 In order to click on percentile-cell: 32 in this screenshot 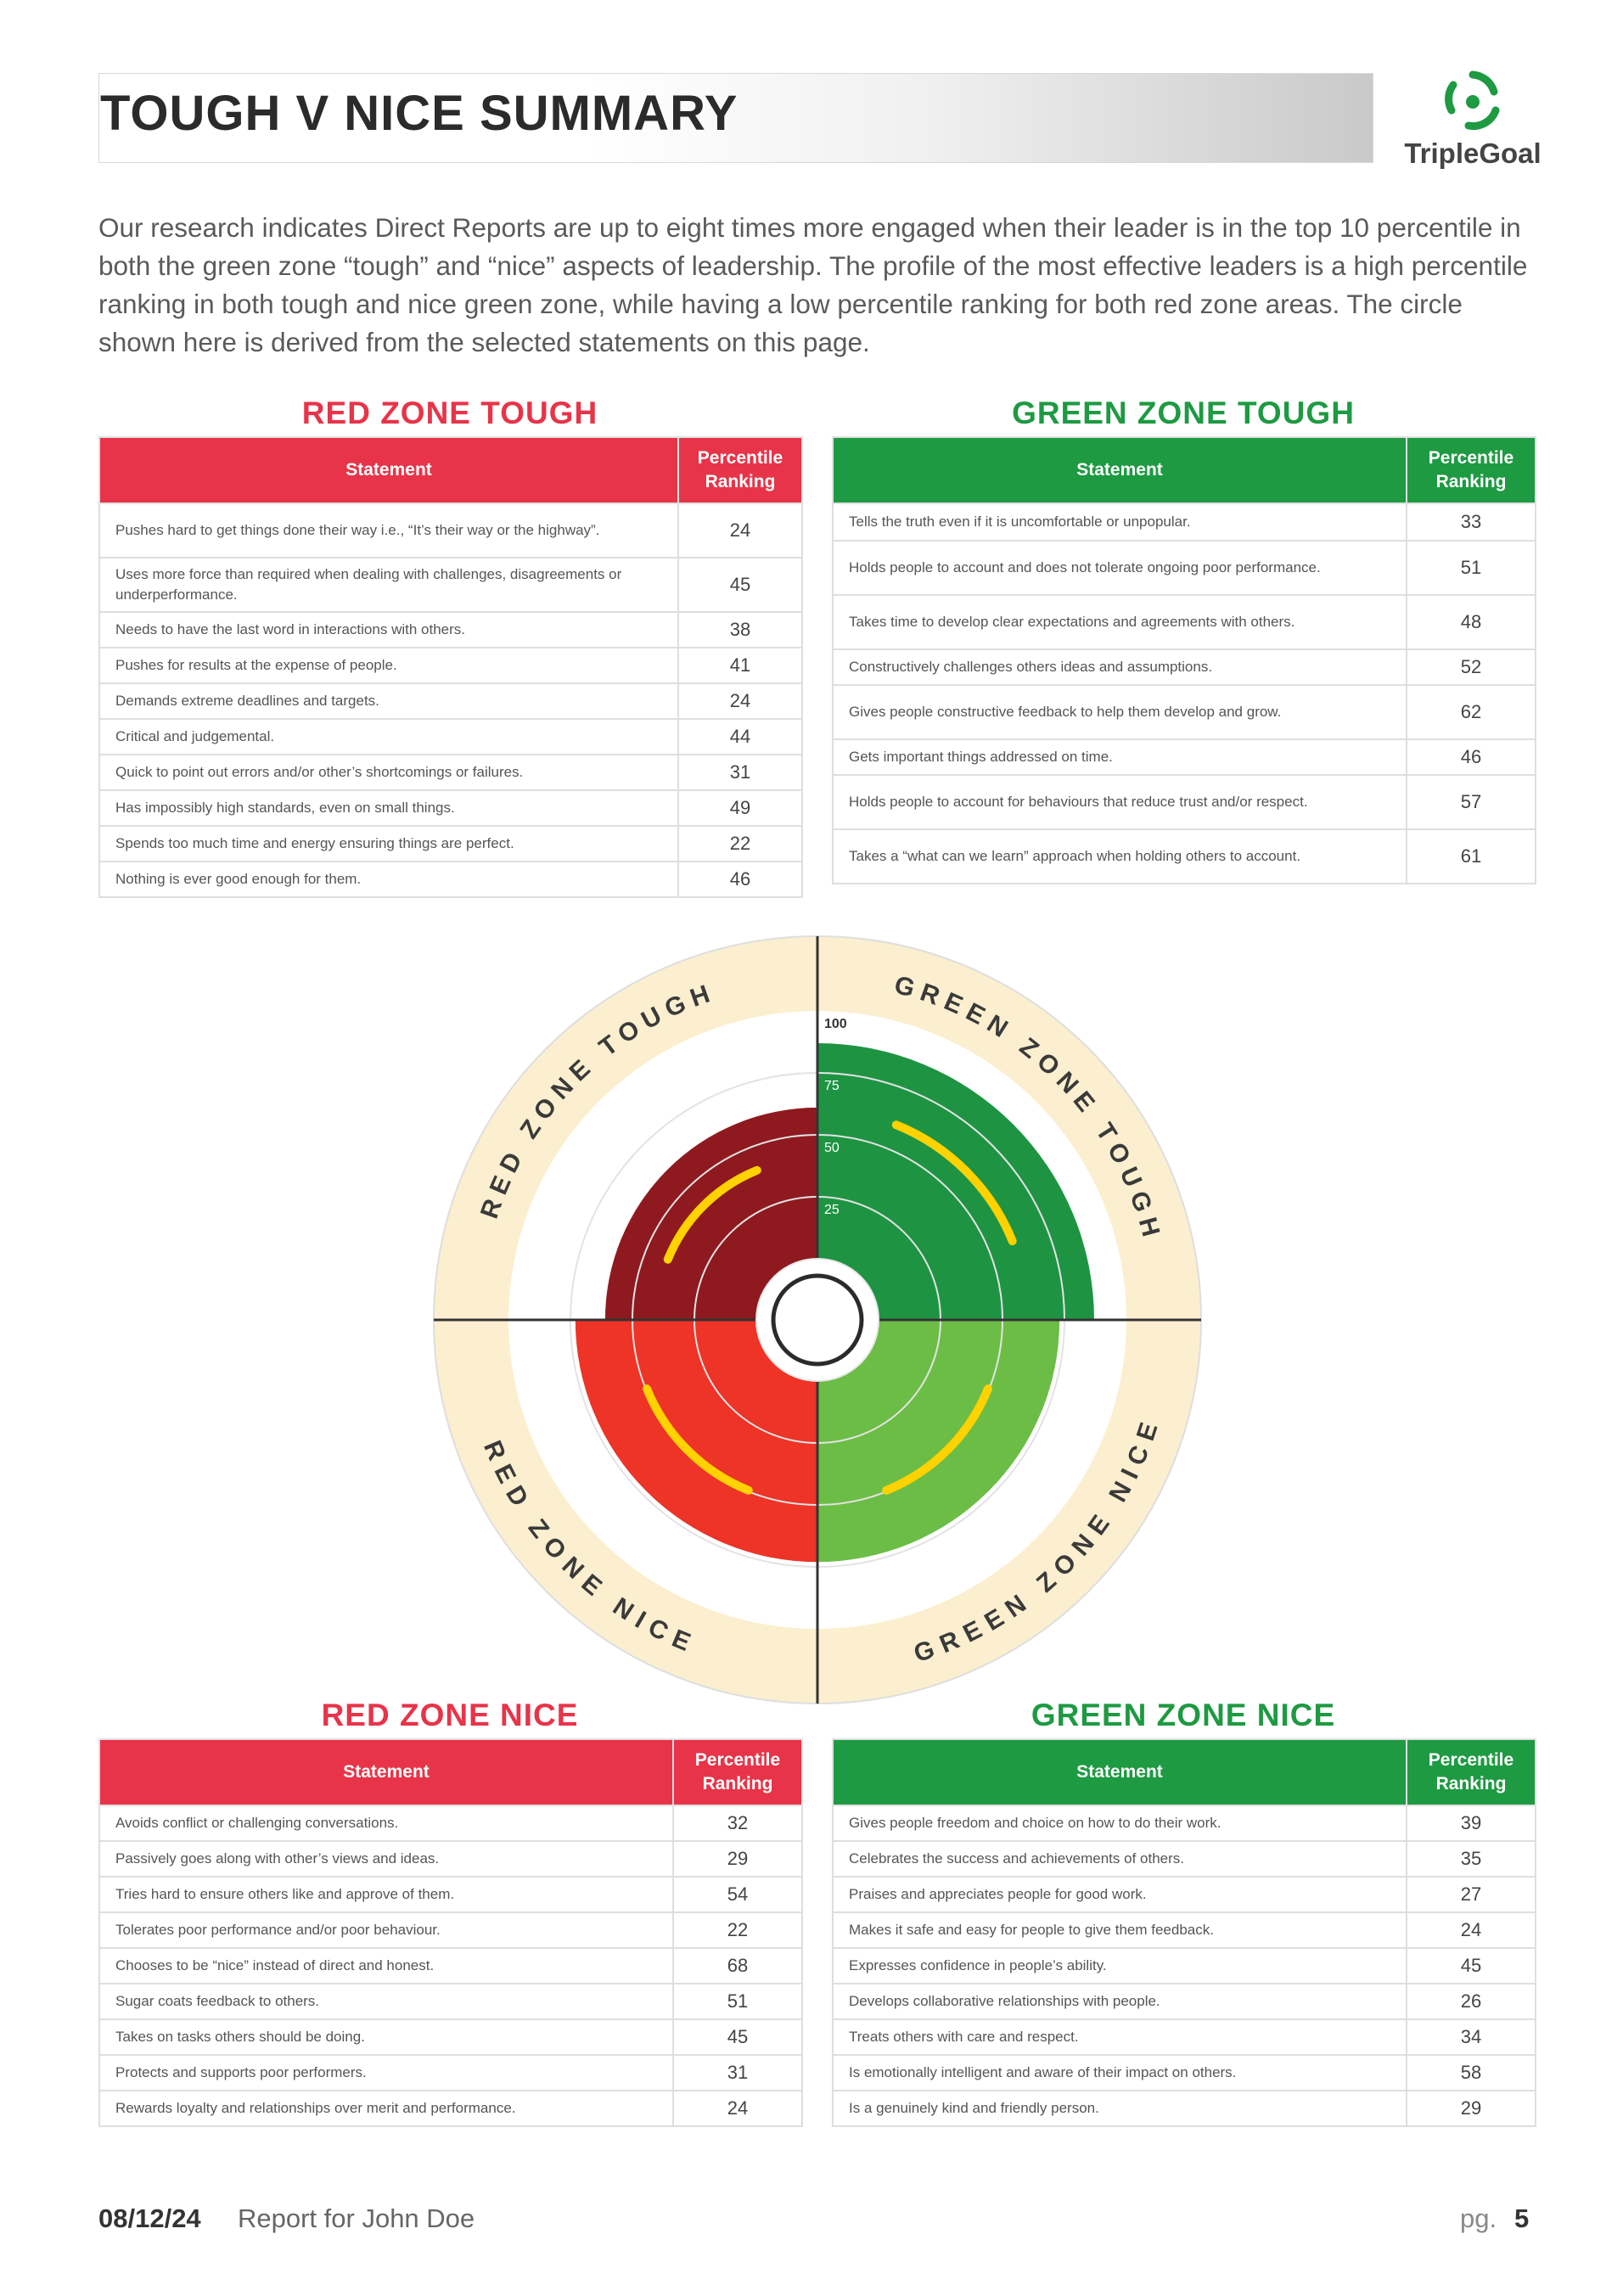, I will do `click(737, 1823)`.